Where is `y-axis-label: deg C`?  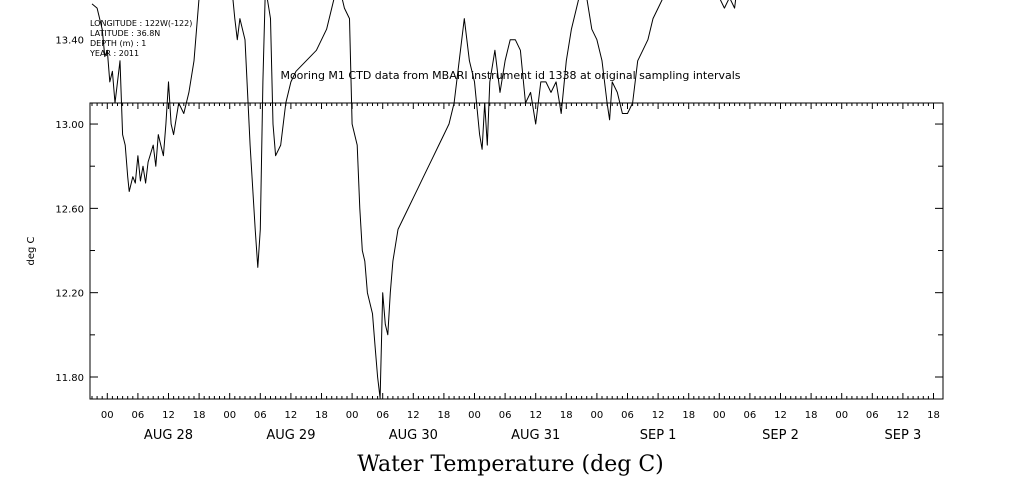 y-axis-label: deg C is located at coordinates (31, 250).